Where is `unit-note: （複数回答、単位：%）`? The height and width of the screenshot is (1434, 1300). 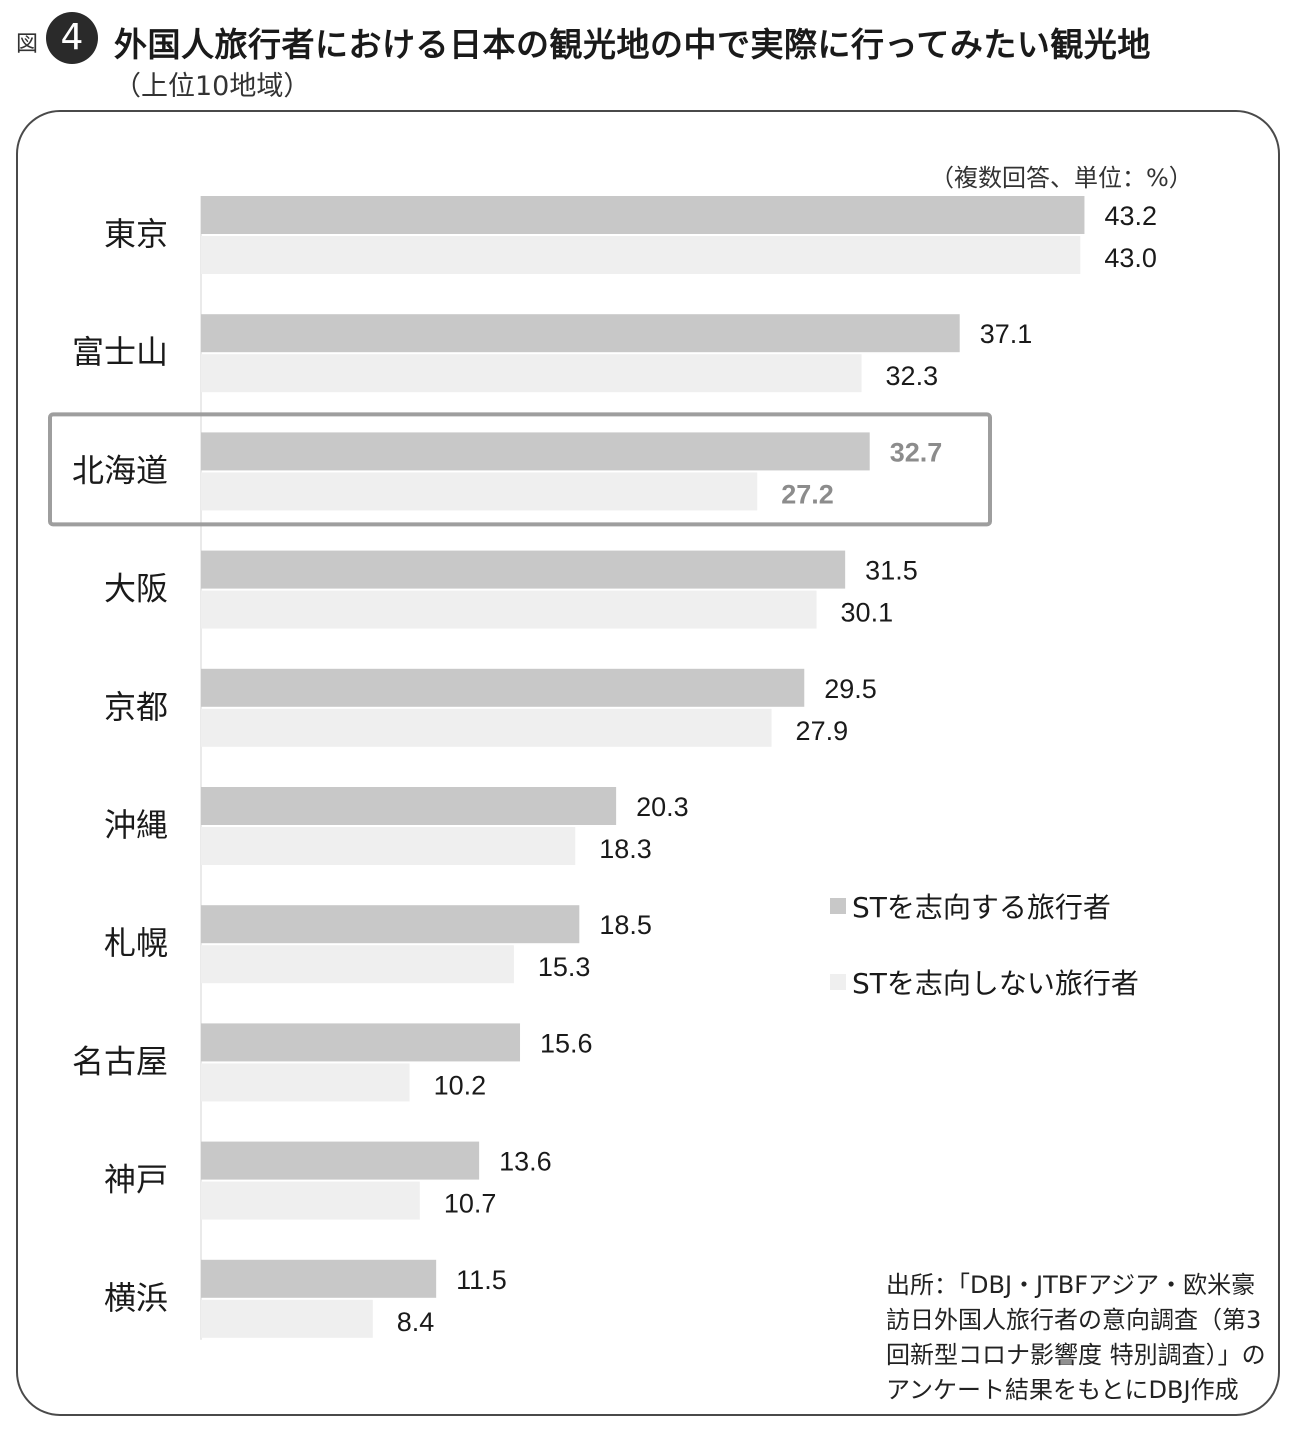 unit-note: （複数回答、単位：%） is located at coordinates (1061, 178).